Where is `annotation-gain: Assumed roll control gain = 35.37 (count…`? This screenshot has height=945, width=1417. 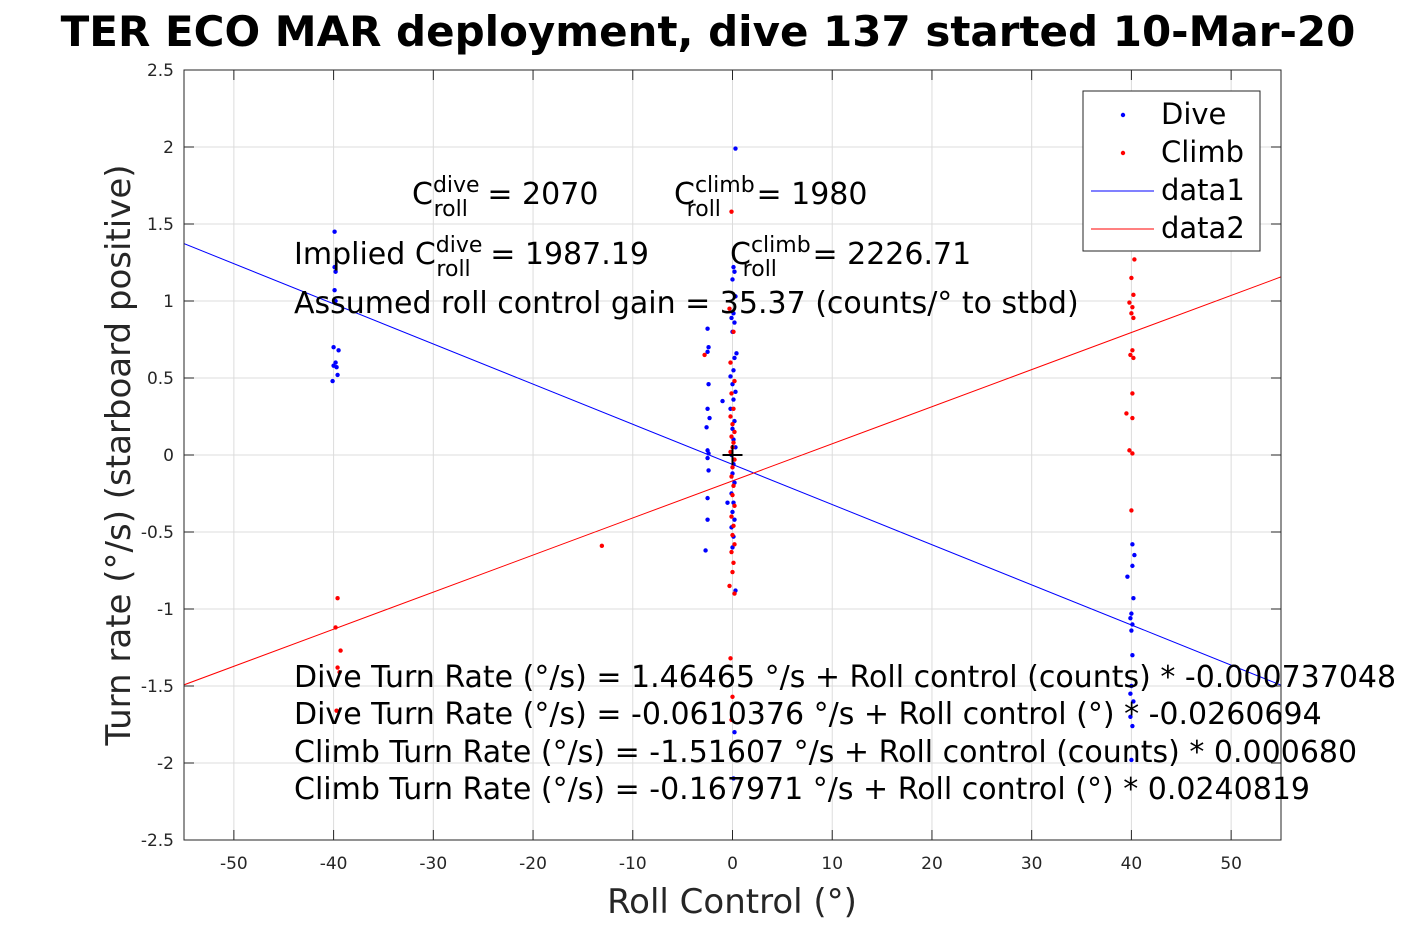
annotation-gain: Assumed roll control gain = 35.37 (count… is located at coordinates (686, 303).